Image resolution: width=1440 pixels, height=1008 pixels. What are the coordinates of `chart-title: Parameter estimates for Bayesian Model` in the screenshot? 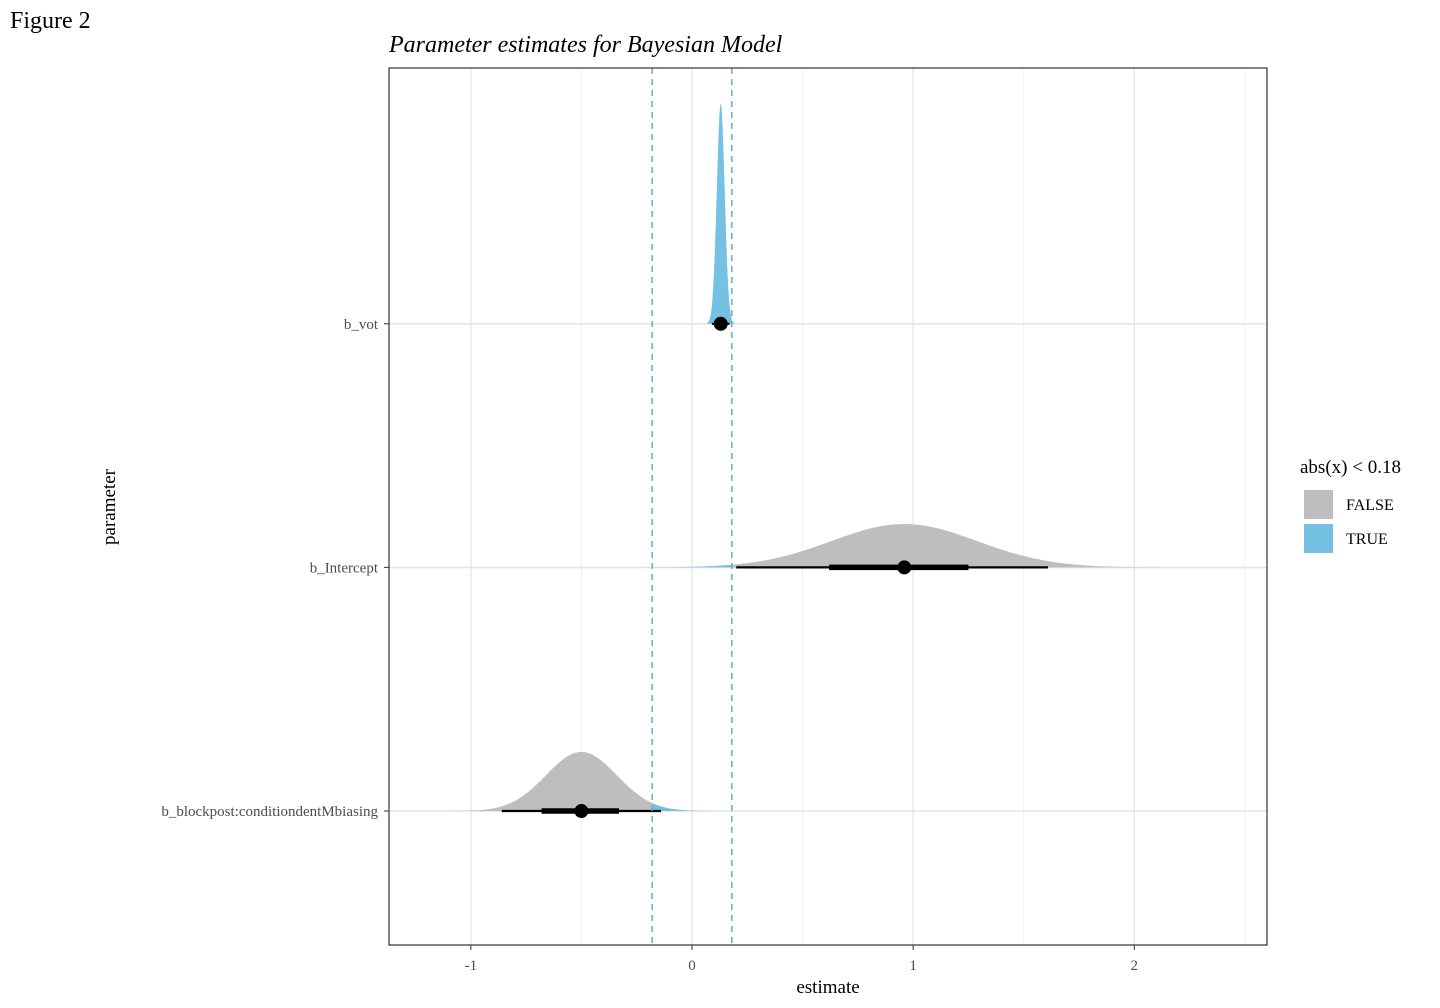 It's located at (585, 45).